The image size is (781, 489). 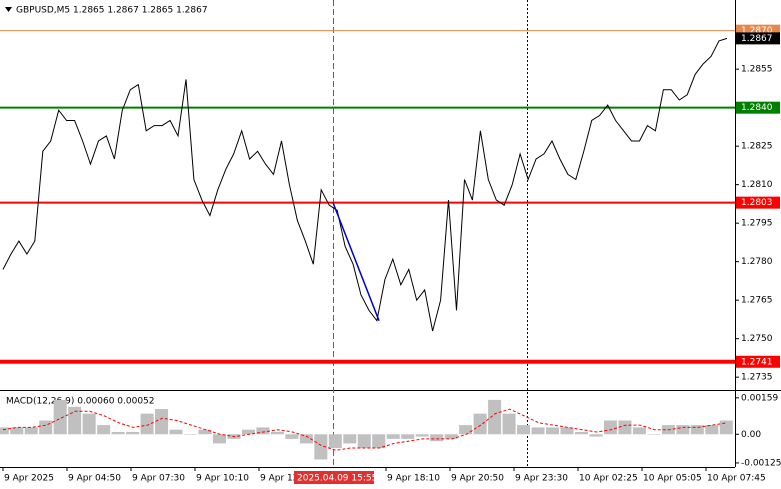 What do you see at coordinates (112, 11) in the screenshot?
I see `chart-title: GBPUSD,M5 1.2865 1.2867 1.2865 1.2867` at bounding box center [112, 11].